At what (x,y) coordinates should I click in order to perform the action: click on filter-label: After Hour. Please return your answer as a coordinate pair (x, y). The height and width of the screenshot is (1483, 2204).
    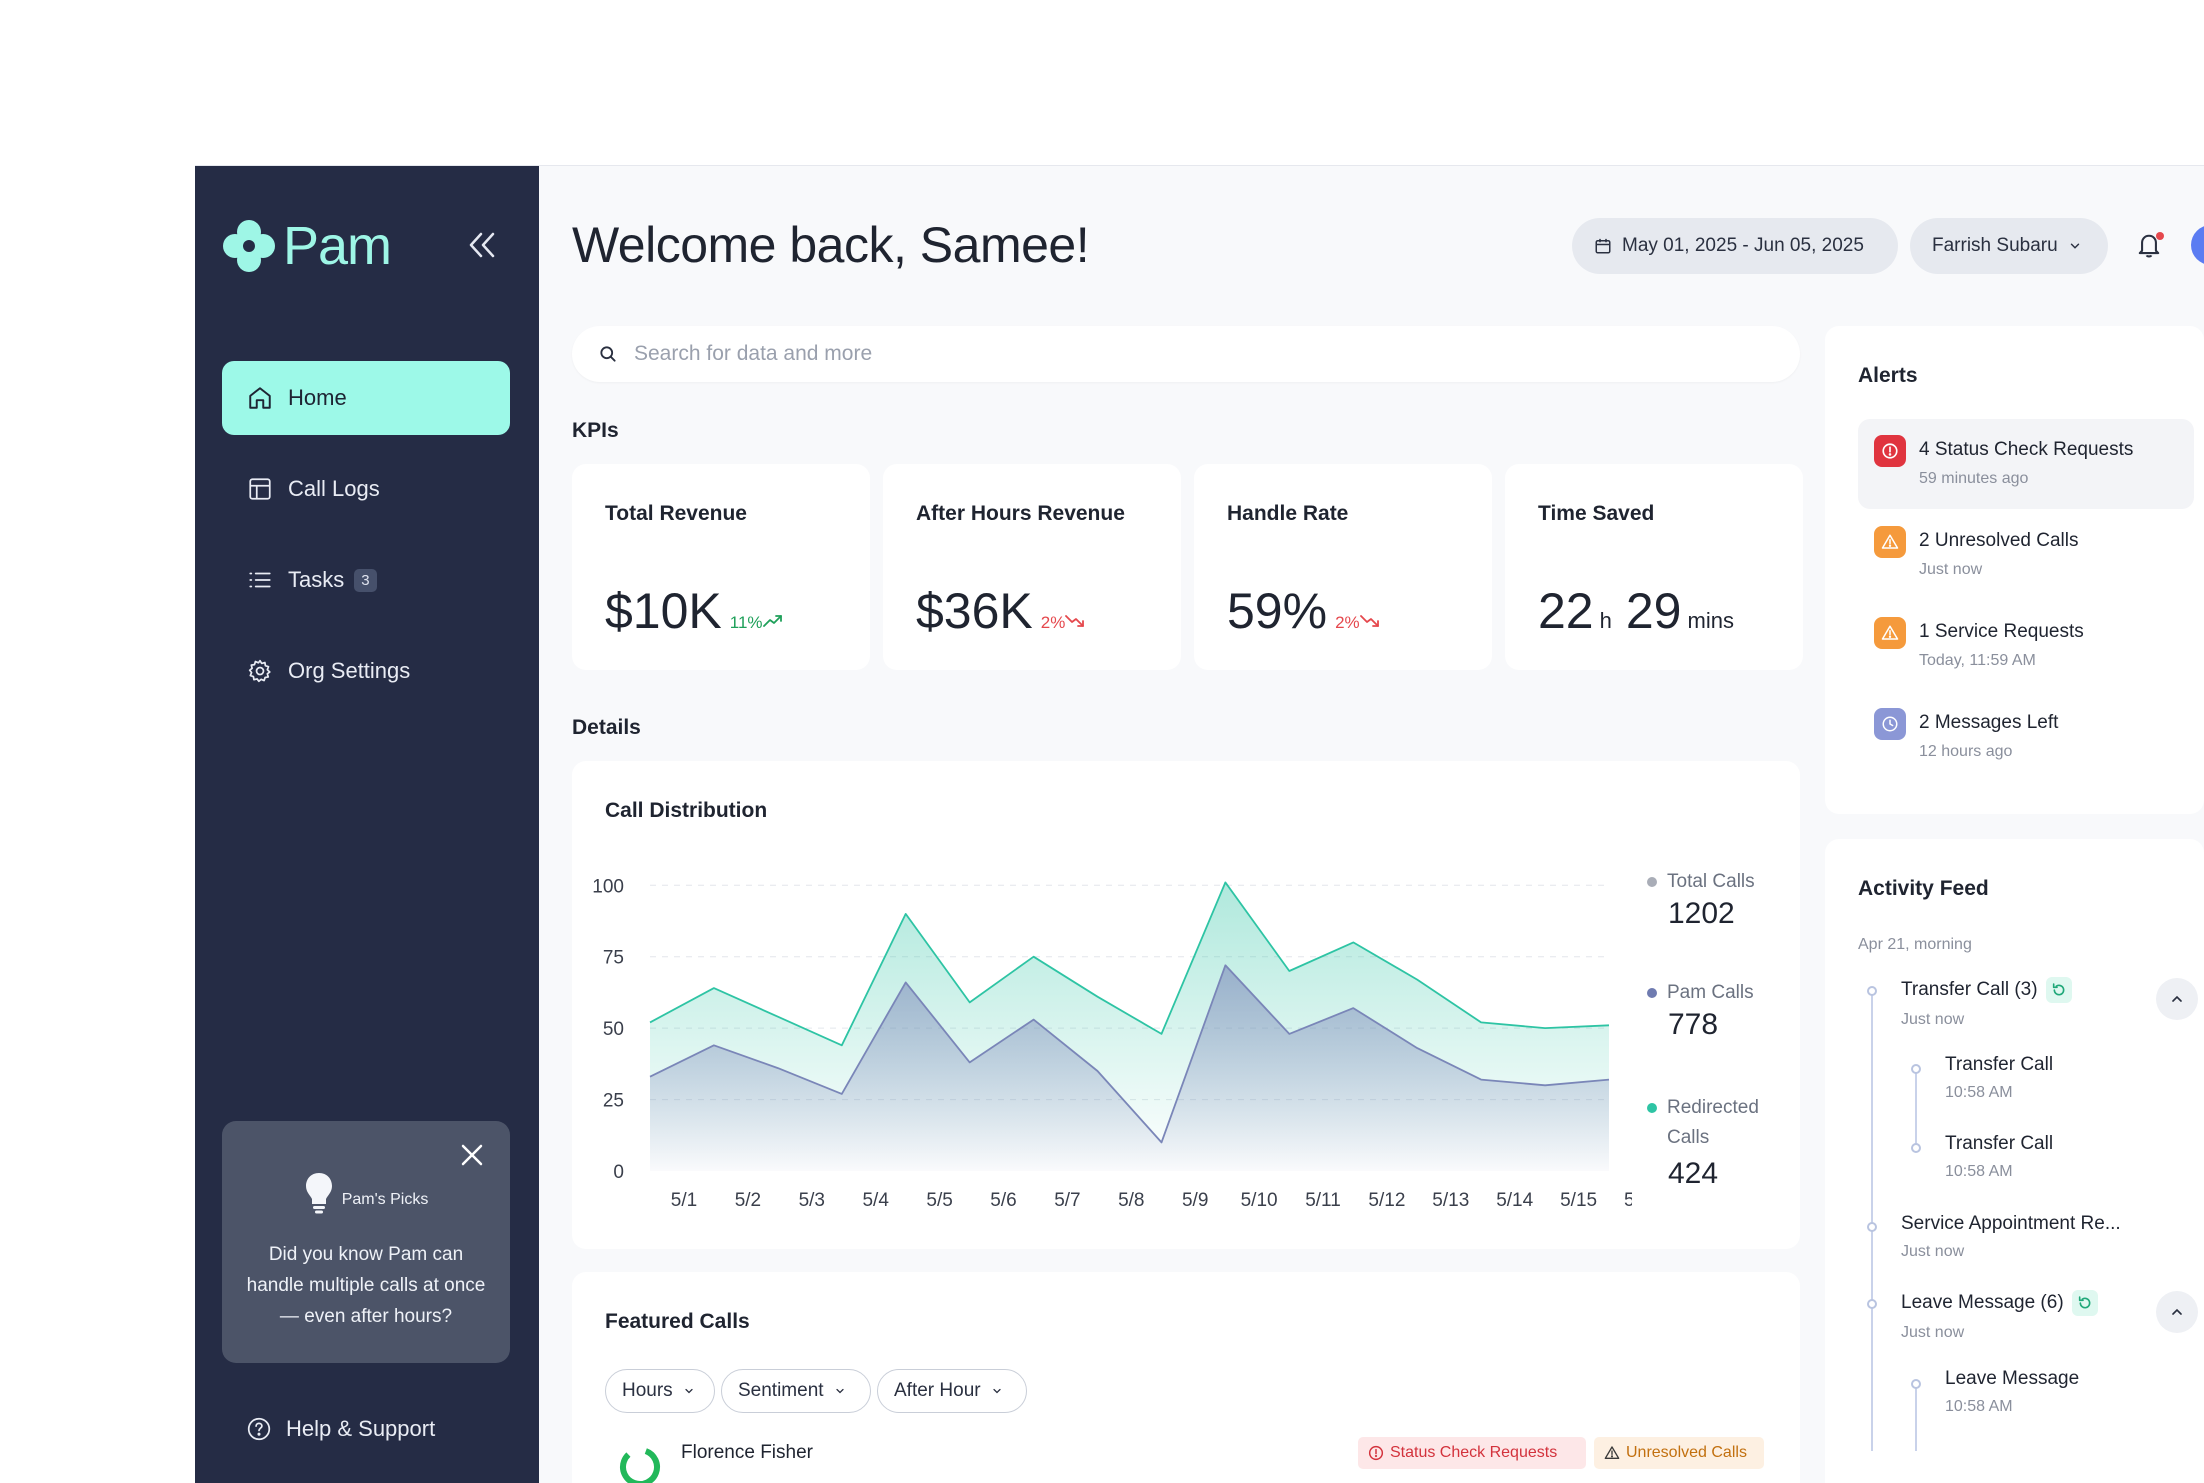
    Looking at the image, I should click on (937, 1390).